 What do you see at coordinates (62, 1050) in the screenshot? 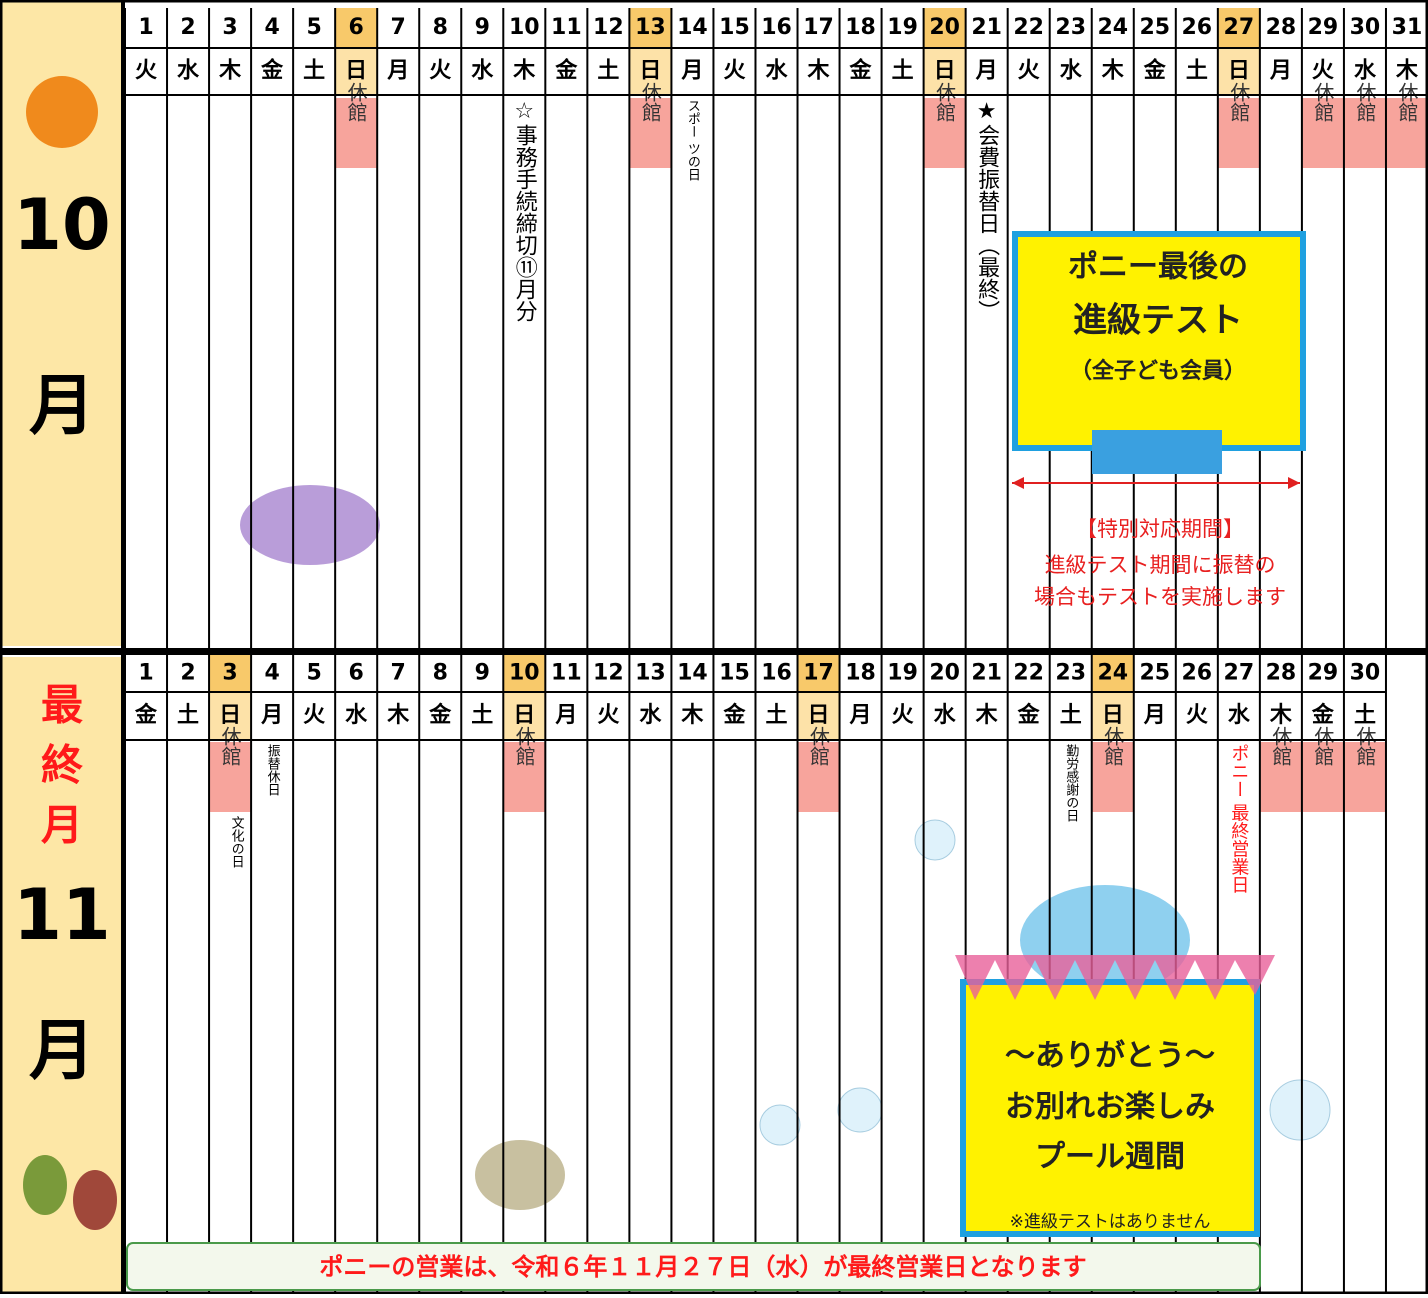
I see `month-suffix: 月` at bounding box center [62, 1050].